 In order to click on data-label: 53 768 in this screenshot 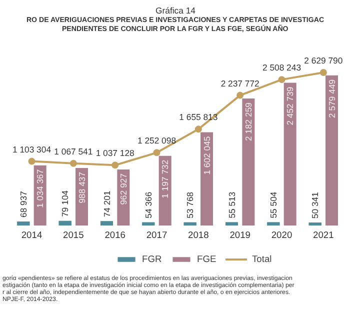, I will do `click(190, 205)`.